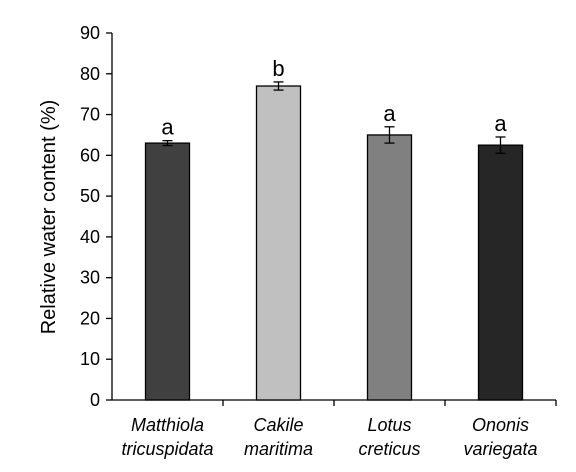  I want to click on y-tick-label: 40, so click(90, 237).